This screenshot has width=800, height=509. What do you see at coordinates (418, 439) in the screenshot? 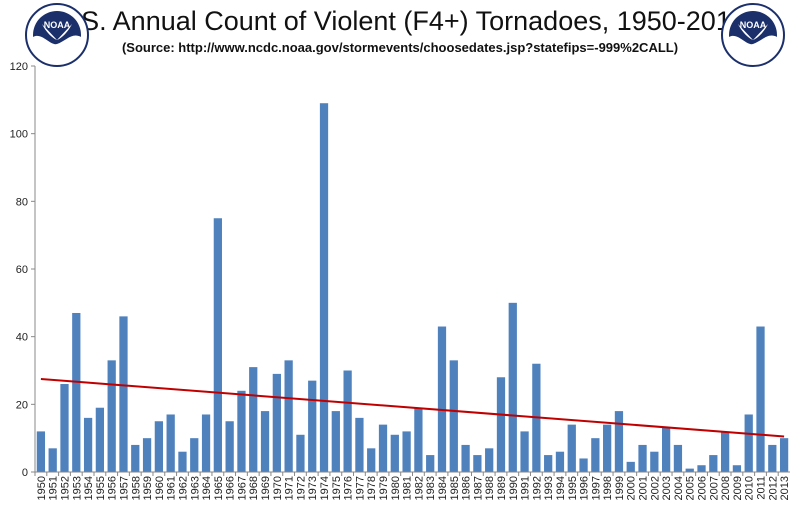
I see `bar-1982` at bounding box center [418, 439].